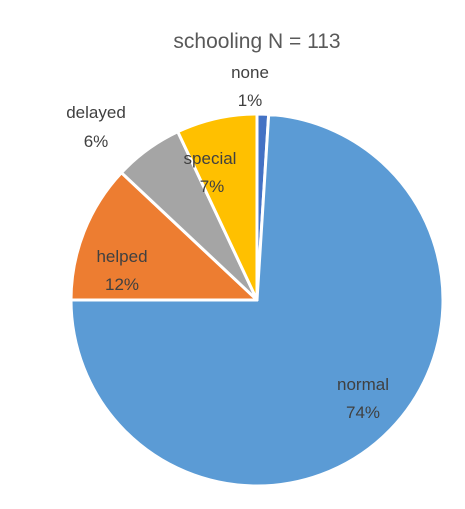 This screenshot has width=465, height=509. What do you see at coordinates (122, 284) in the screenshot?
I see `slice-percent-helped: 12%` at bounding box center [122, 284].